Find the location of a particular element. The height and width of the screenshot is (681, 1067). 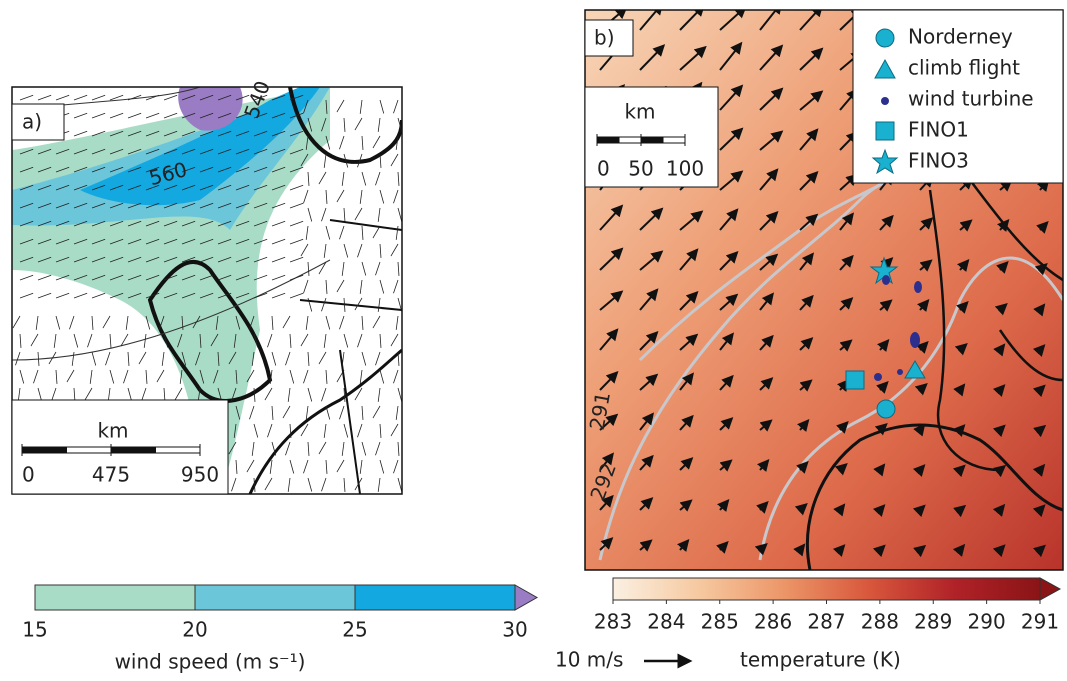

stations is located at coordinates (885, 337).